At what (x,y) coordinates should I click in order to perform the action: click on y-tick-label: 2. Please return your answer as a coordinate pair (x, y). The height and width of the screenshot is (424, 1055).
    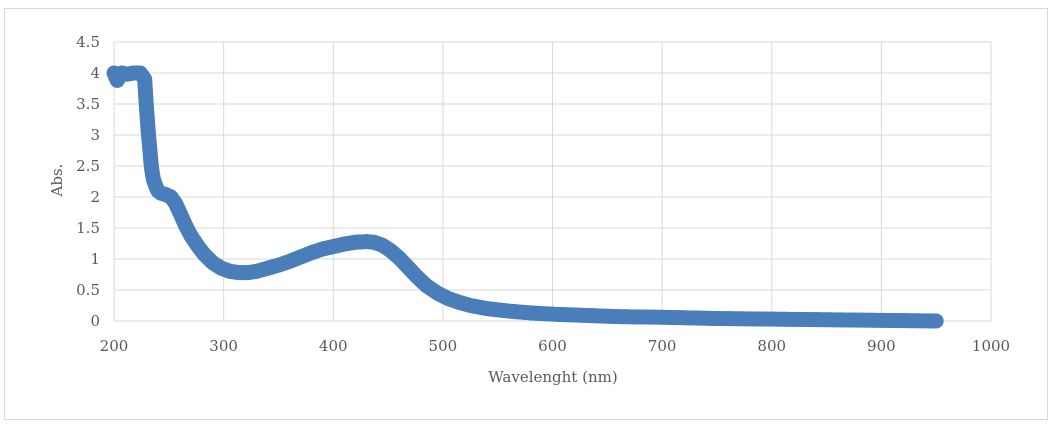
    Looking at the image, I should click on (95, 197).